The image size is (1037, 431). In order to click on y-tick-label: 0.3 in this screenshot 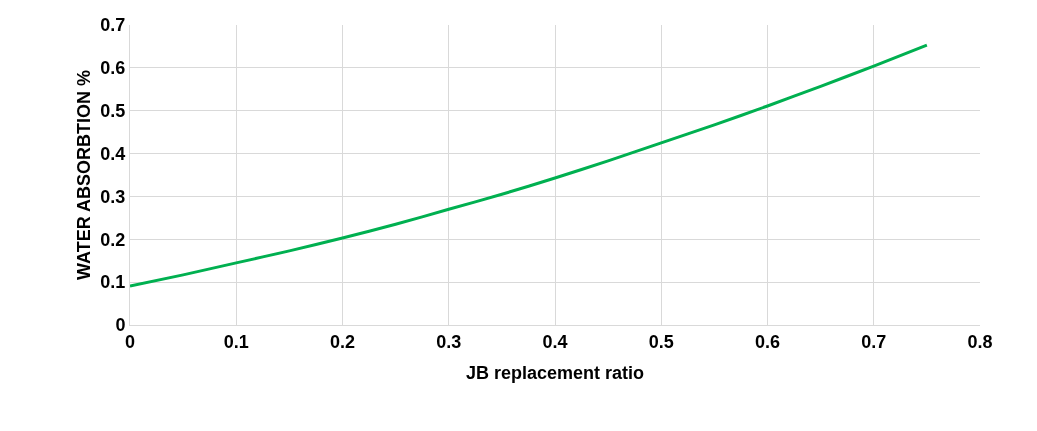, I will do `click(113, 196)`.